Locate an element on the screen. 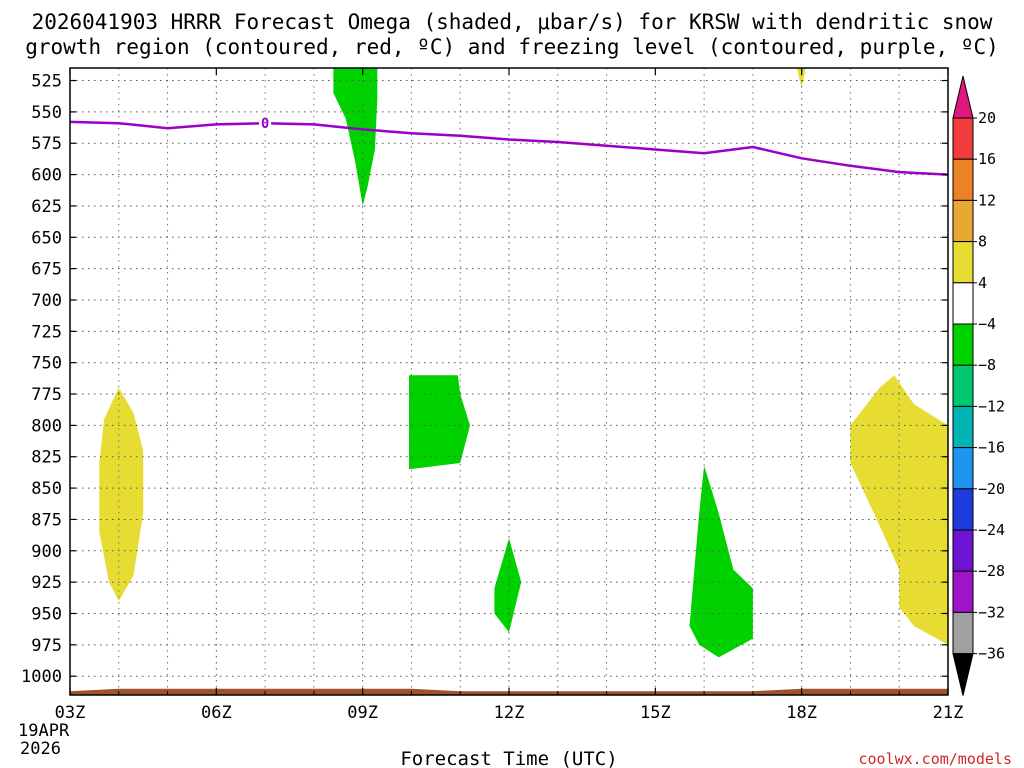 This screenshot has height=768, width=1024. colorbar-label-1: 16 is located at coordinates (987, 159).